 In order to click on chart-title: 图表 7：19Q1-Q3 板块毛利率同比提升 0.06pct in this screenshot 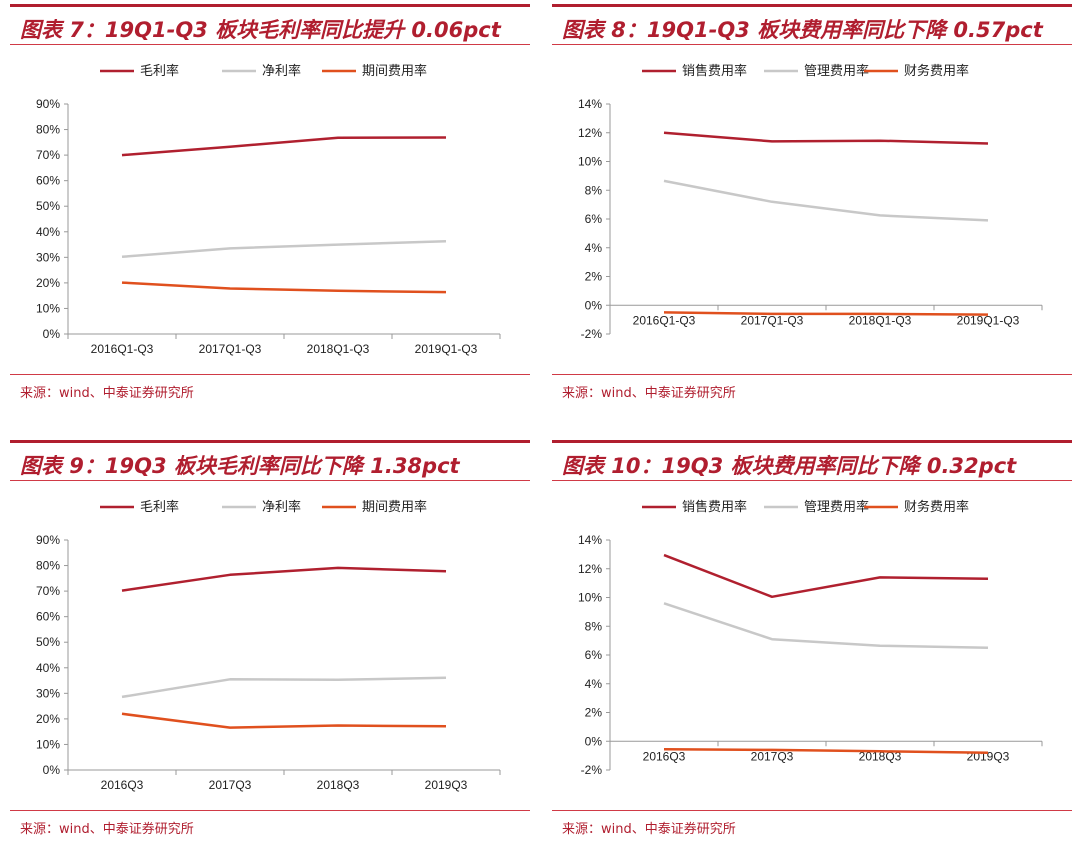, I will do `click(260, 30)`.